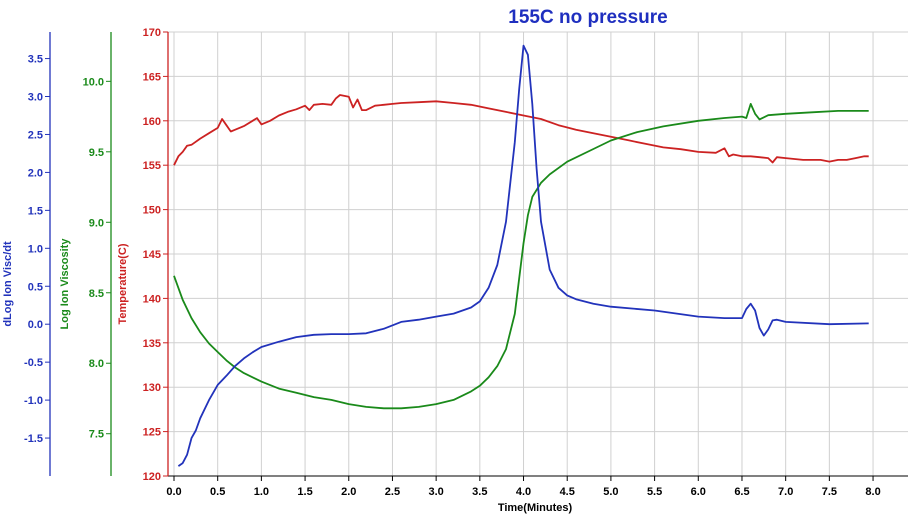  I want to click on dlog-tick-label: 3.5, so click(35, 60).